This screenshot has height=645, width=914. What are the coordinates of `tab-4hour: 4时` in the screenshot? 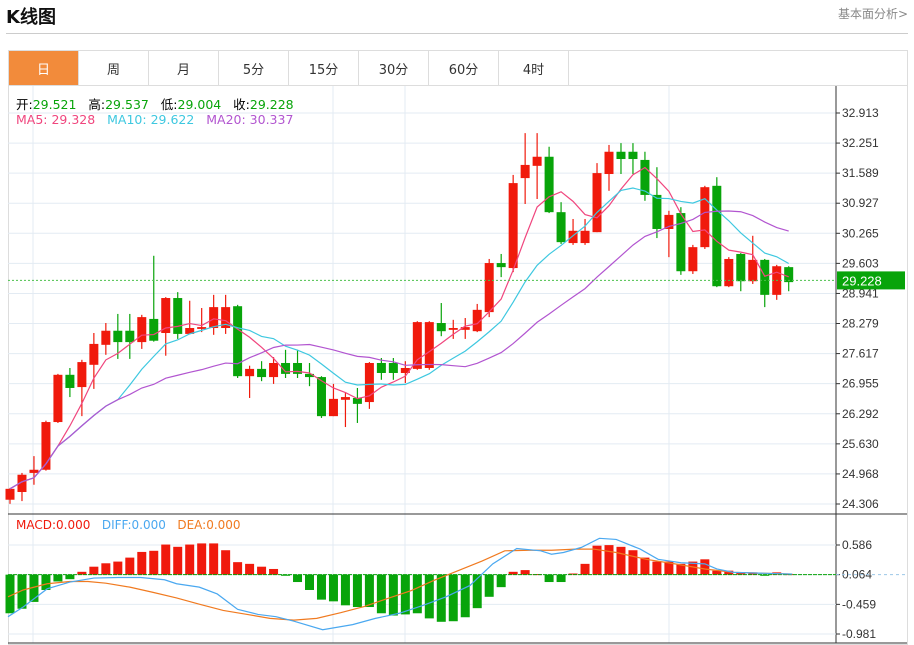 It's located at (534, 68).